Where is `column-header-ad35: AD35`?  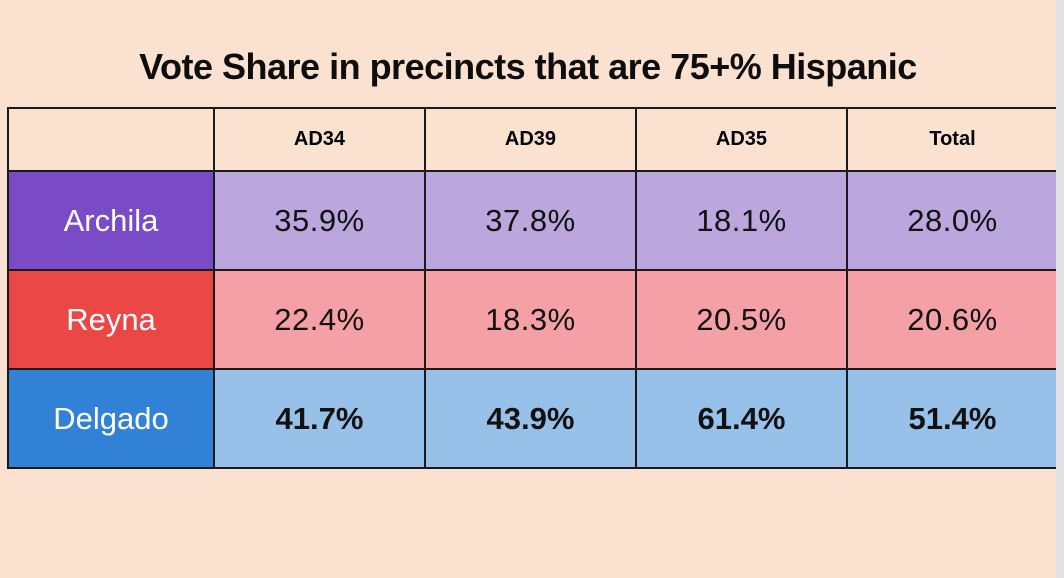 column-header-ad35: AD35 is located at coordinates (741, 139).